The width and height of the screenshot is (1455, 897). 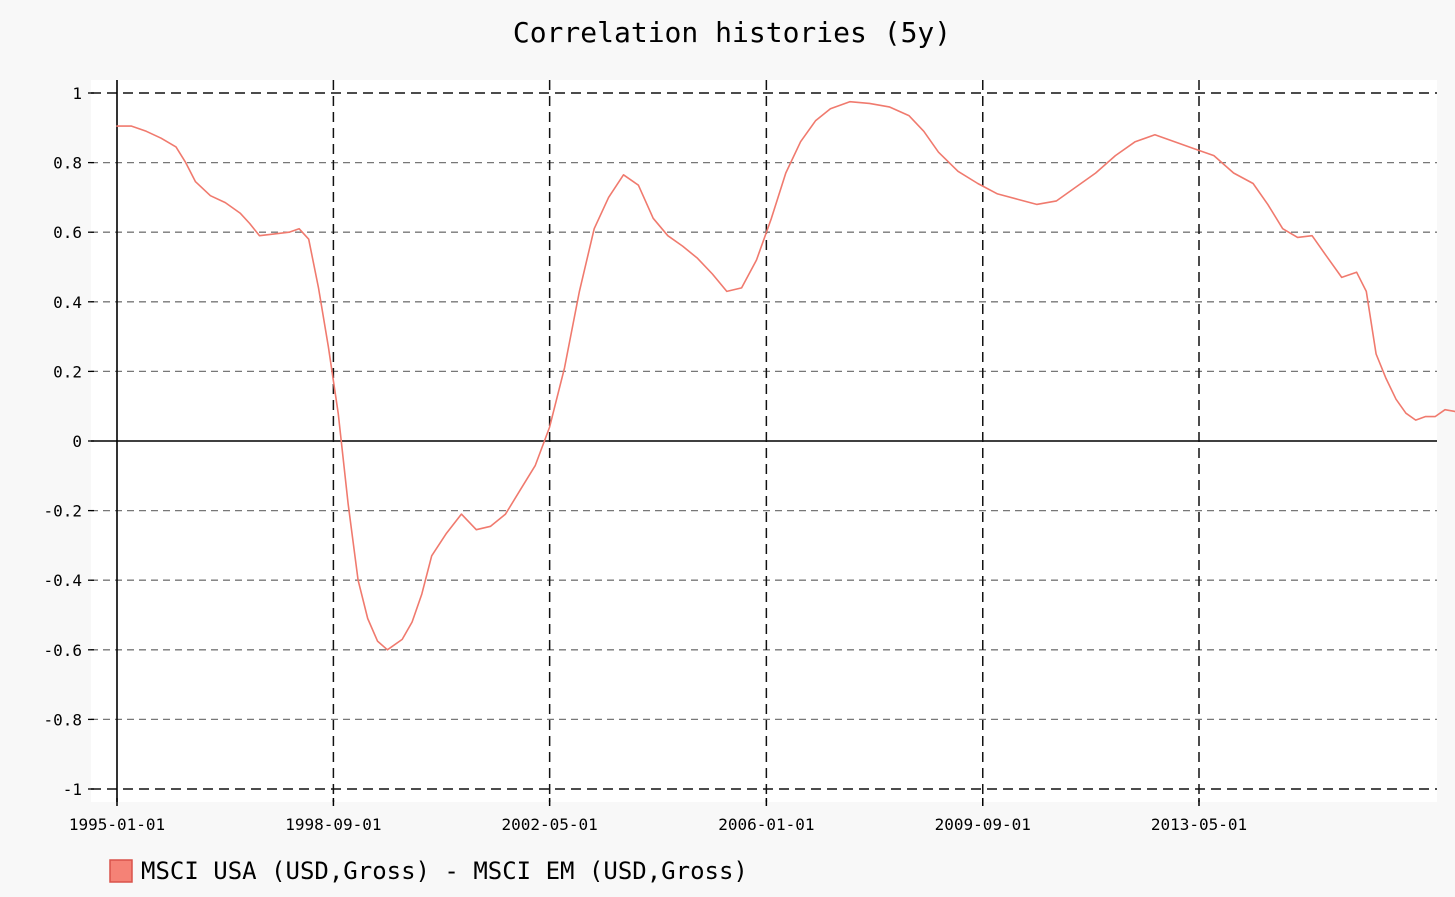 What do you see at coordinates (117, 824) in the screenshot?
I see `x-tick-label: 1995-01-01` at bounding box center [117, 824].